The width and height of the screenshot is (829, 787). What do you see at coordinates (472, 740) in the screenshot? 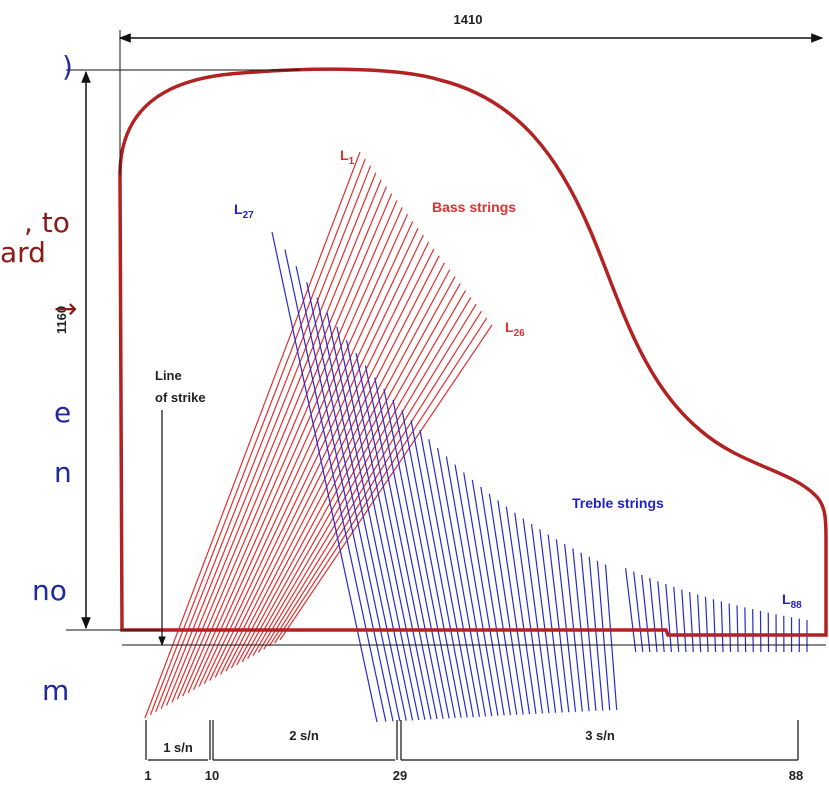
I see `scale-marks` at bounding box center [472, 740].